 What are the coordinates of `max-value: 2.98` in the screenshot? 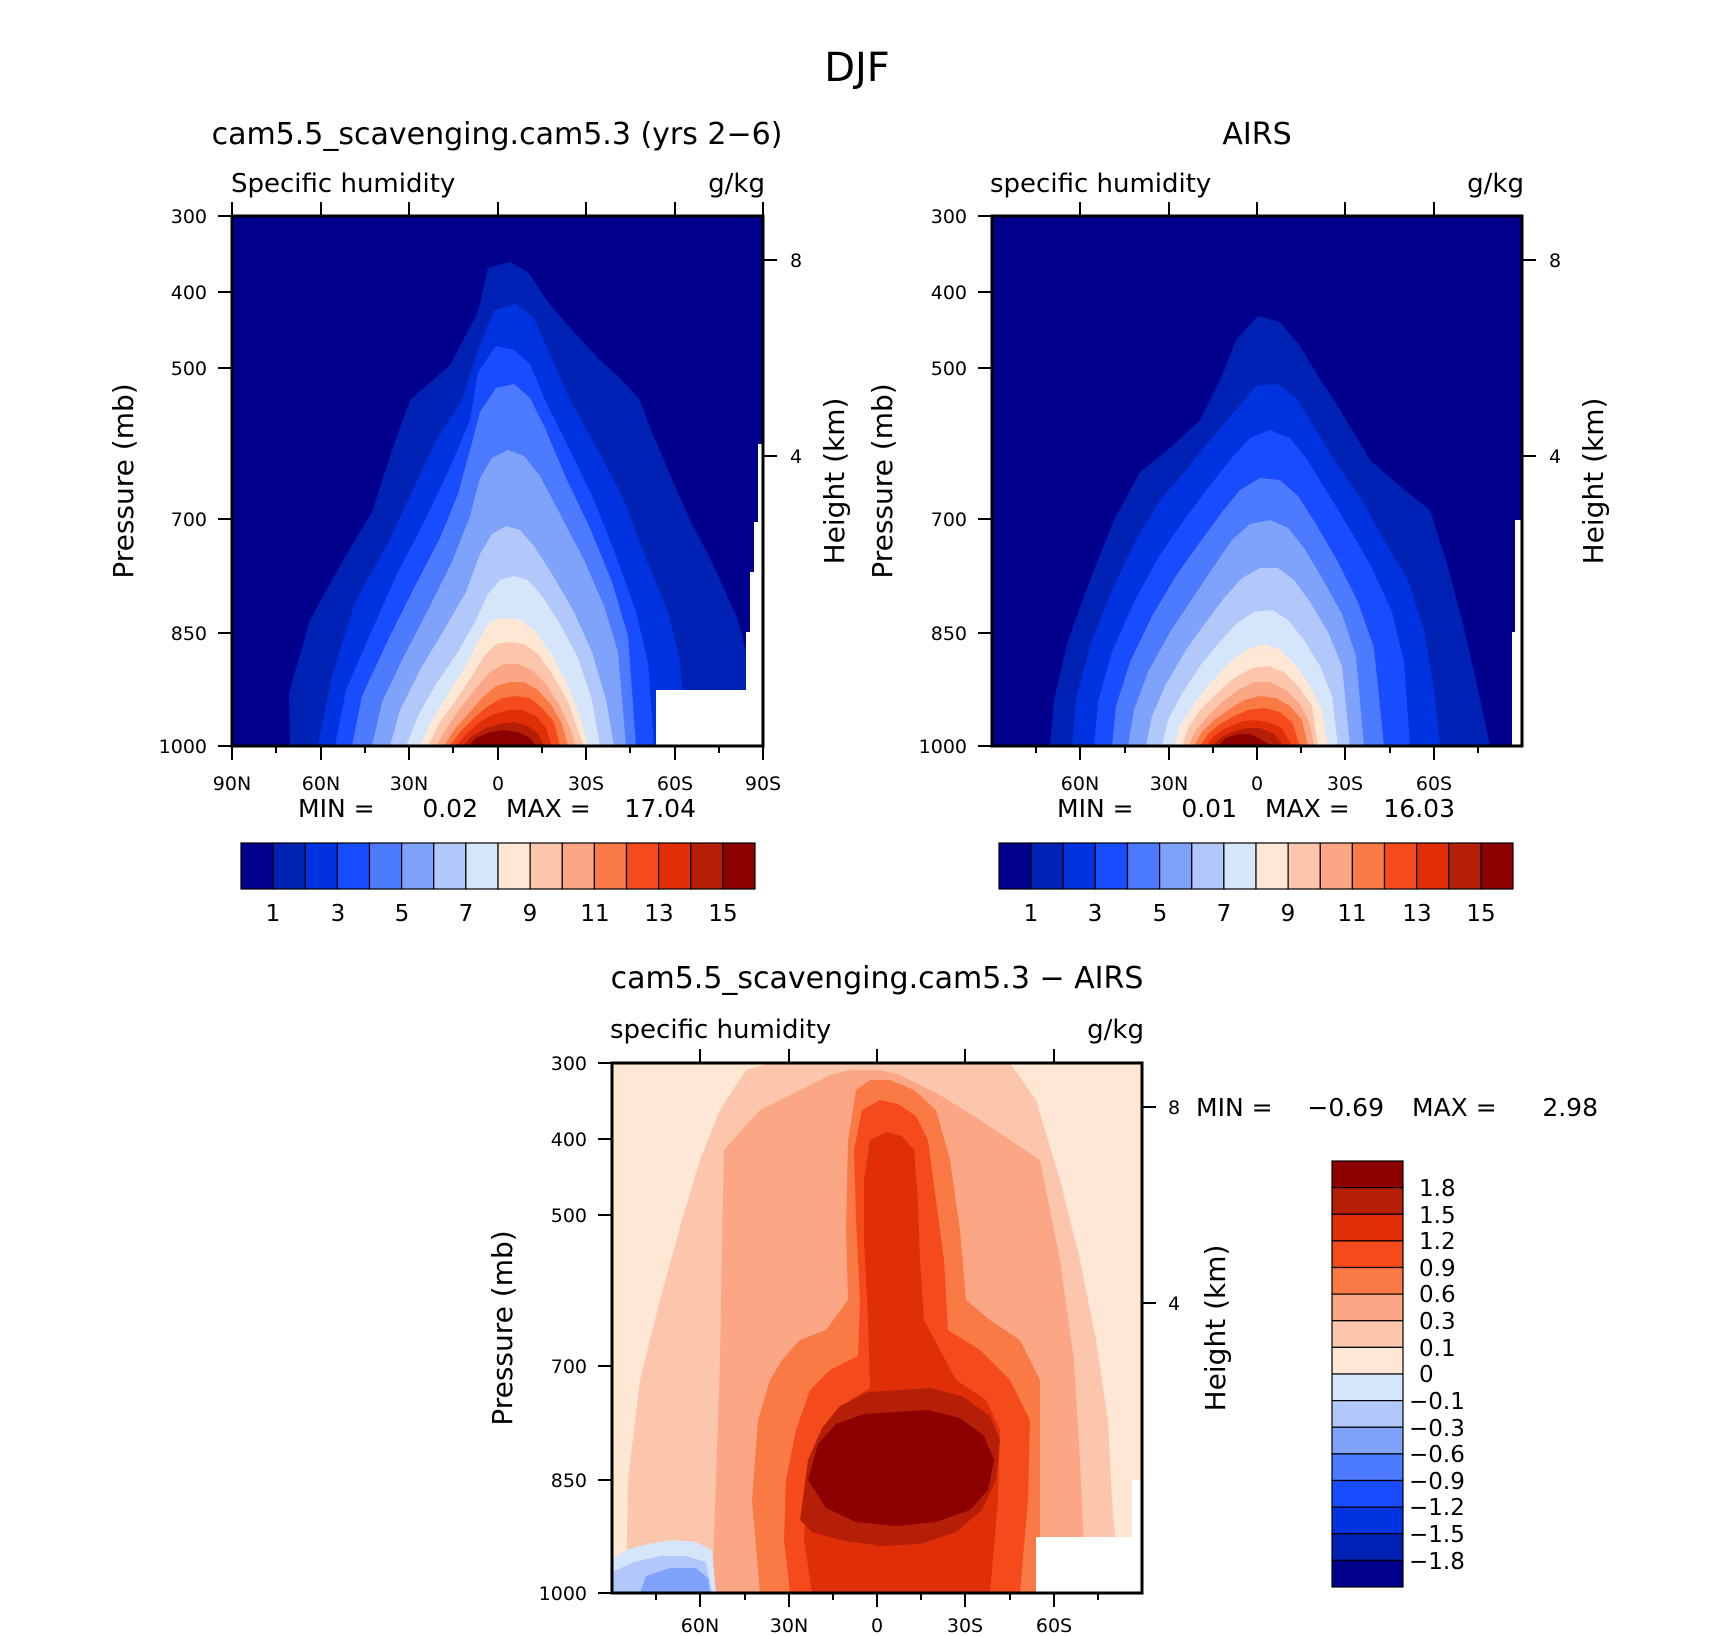 It's located at (1570, 1107).